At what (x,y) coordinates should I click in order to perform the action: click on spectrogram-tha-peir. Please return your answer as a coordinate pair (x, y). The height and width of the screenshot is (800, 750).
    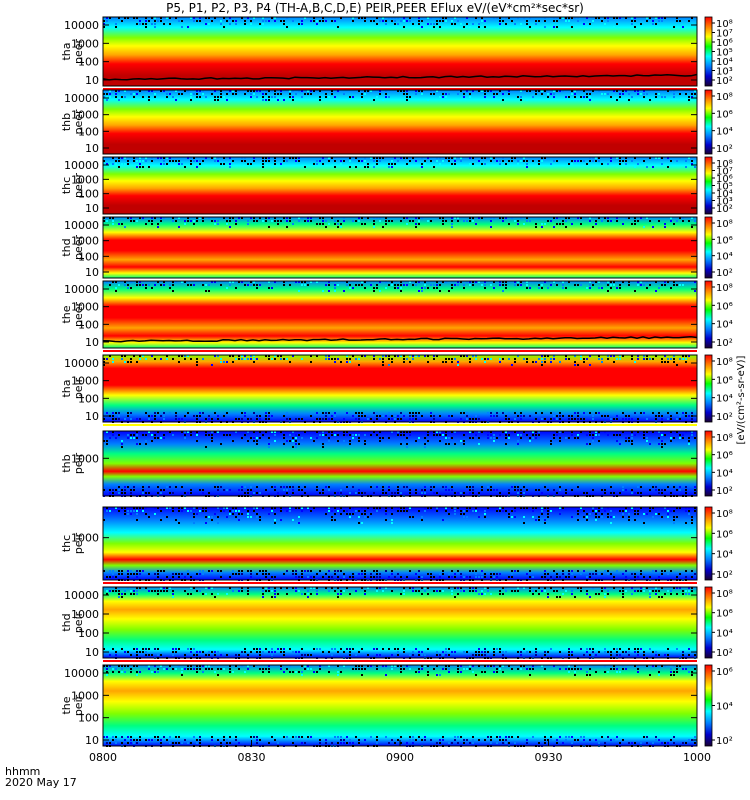
    Looking at the image, I should click on (400, 388).